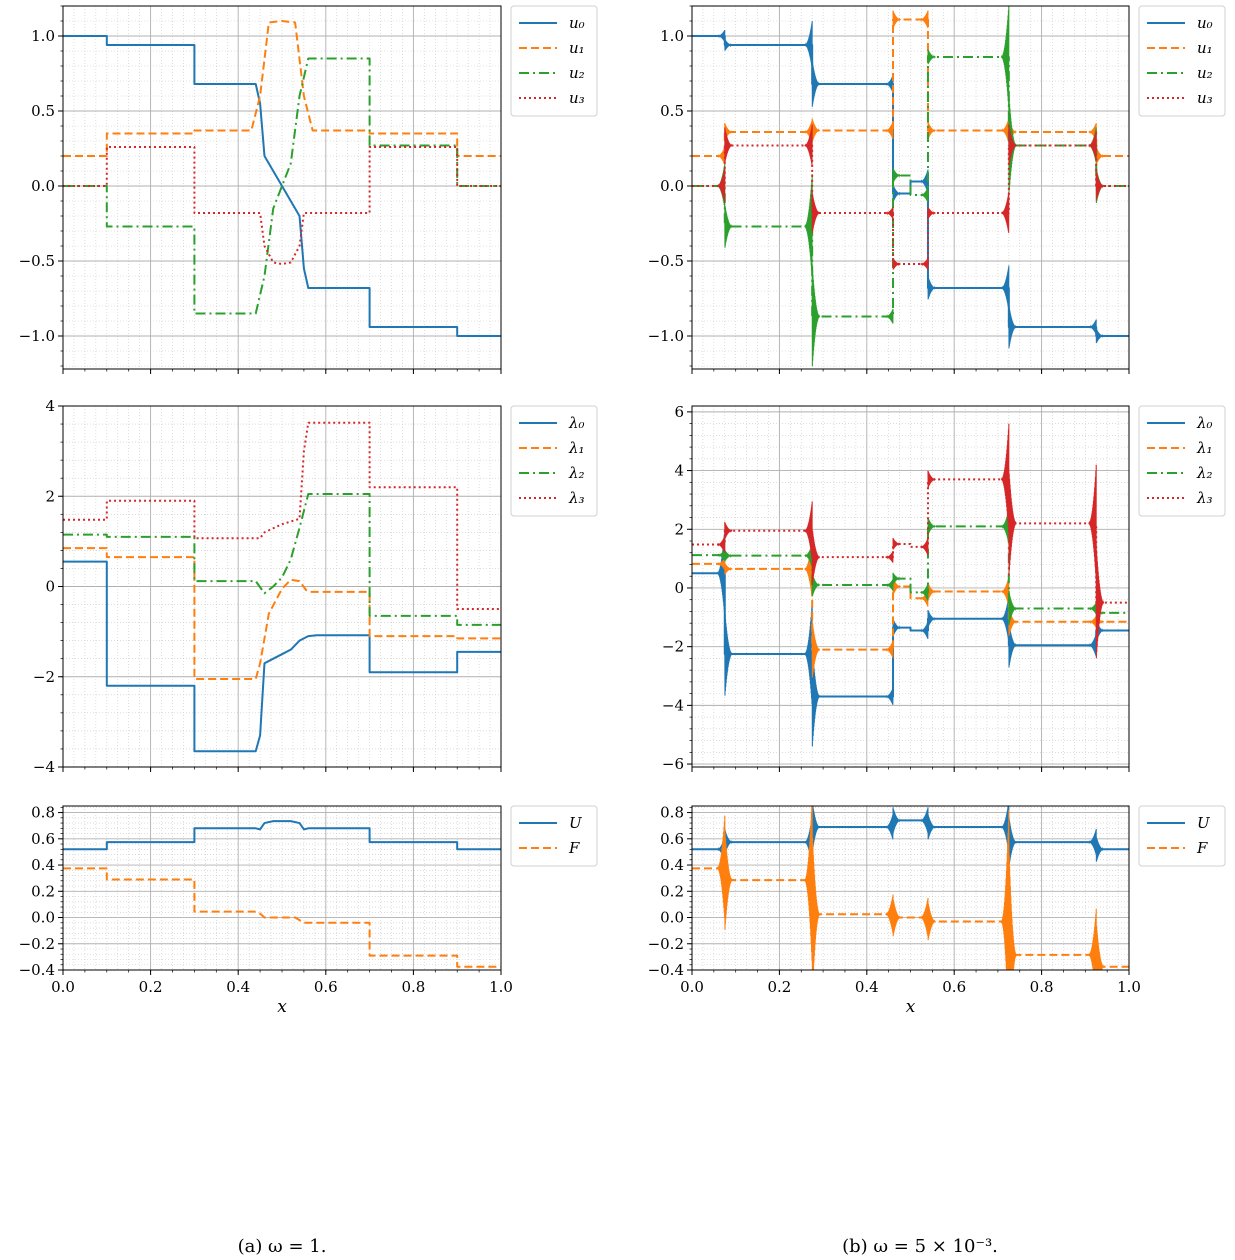 This screenshot has width=1235, height=1260. Describe the element at coordinates (1204, 473) in the screenshot. I see `legend-entry: λ₂` at that location.